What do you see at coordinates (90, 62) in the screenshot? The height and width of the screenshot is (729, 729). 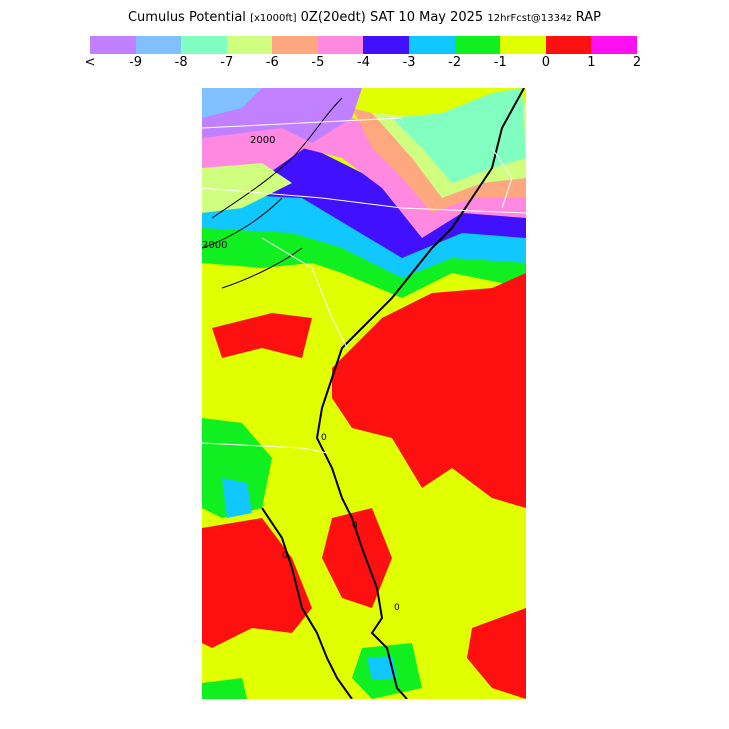 I see `legend-tick-label: <` at bounding box center [90, 62].